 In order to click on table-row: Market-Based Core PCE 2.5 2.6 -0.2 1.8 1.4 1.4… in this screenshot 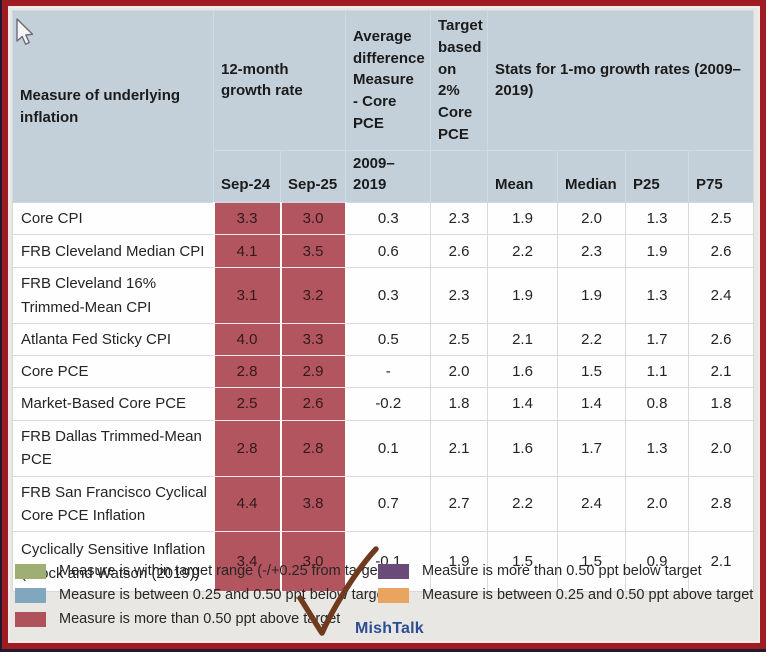, I will do `click(383, 404)`.